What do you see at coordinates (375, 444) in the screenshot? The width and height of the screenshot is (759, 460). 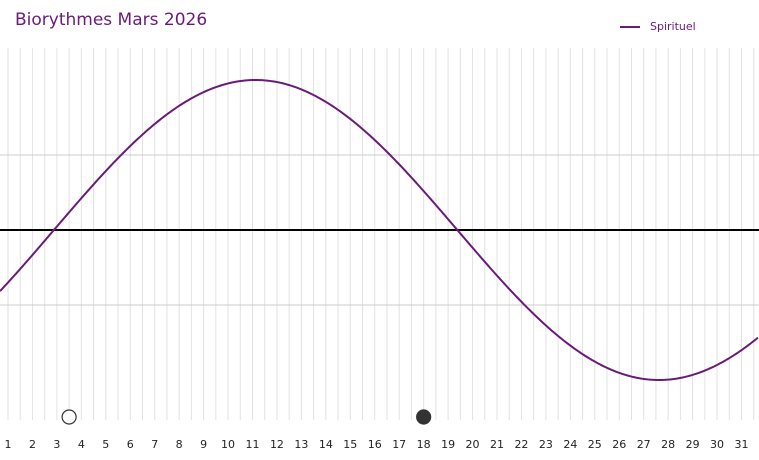 I see `x-tick-label: 16` at bounding box center [375, 444].